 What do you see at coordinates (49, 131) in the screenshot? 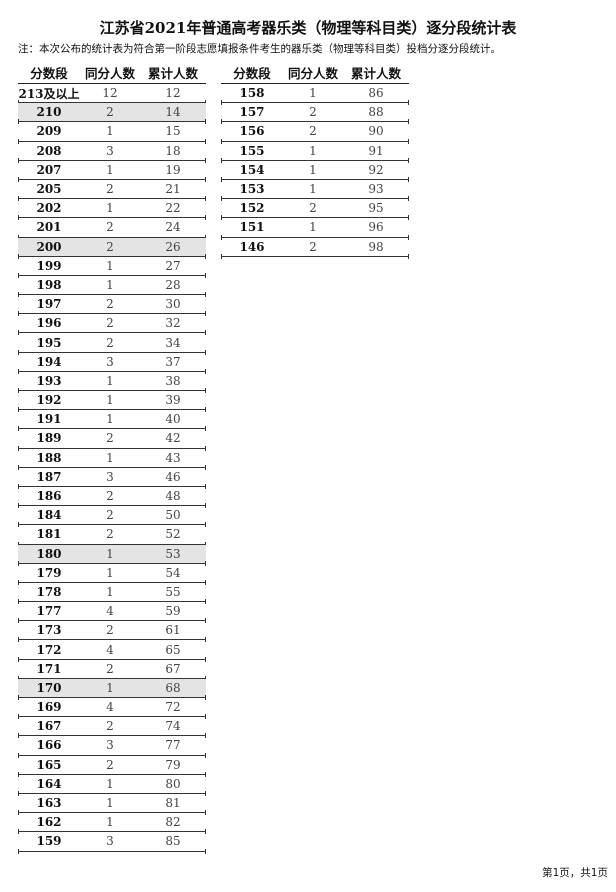
I see `cell-score: 209` at bounding box center [49, 131].